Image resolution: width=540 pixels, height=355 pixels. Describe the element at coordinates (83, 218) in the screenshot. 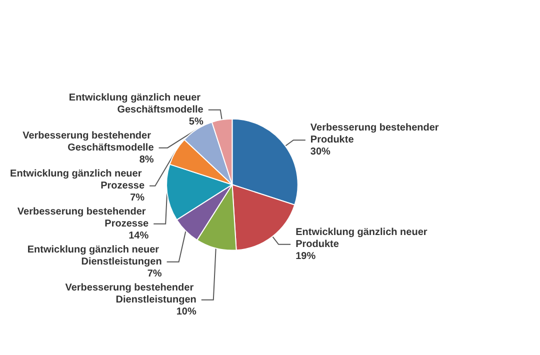

I see `slice-label: Verbesserung bestehender Prozesse` at that location.